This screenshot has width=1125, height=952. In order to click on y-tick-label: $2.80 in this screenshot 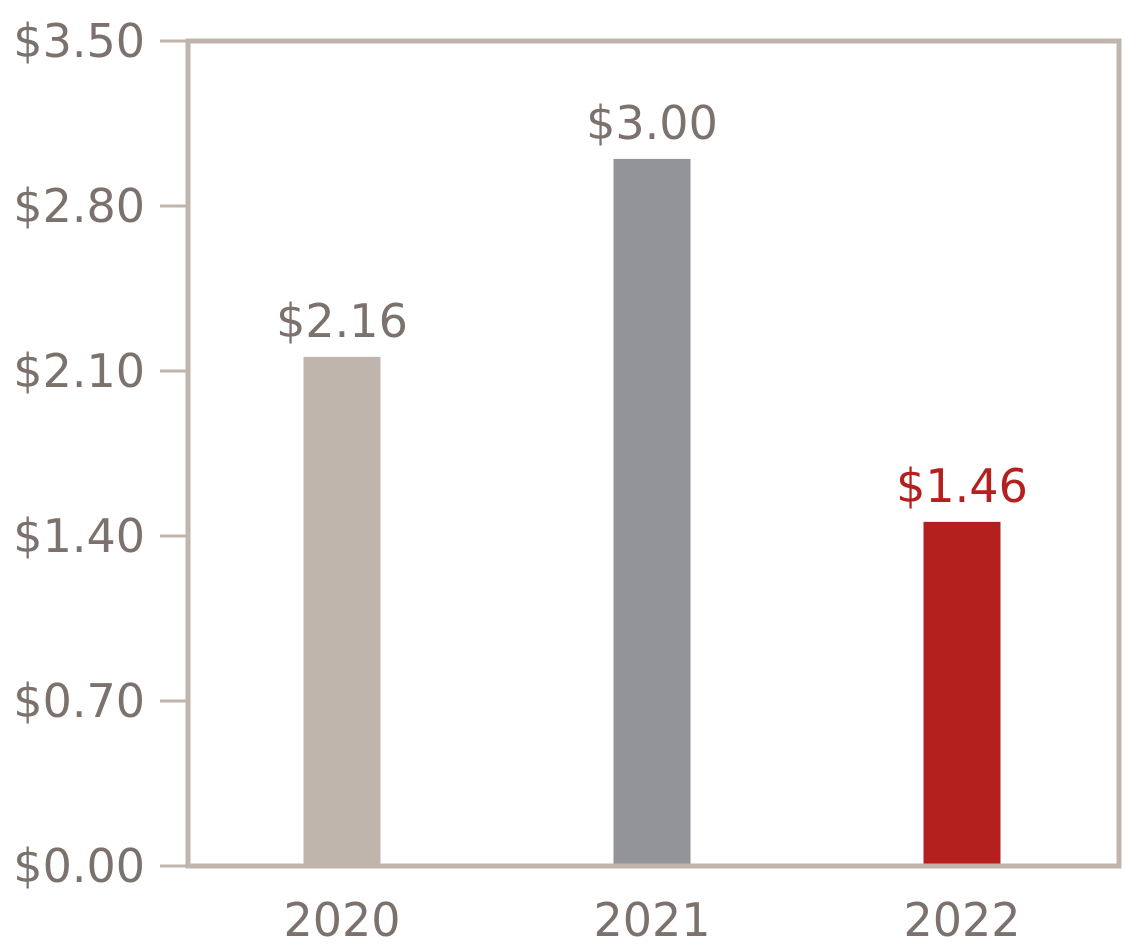, I will do `click(79, 206)`.